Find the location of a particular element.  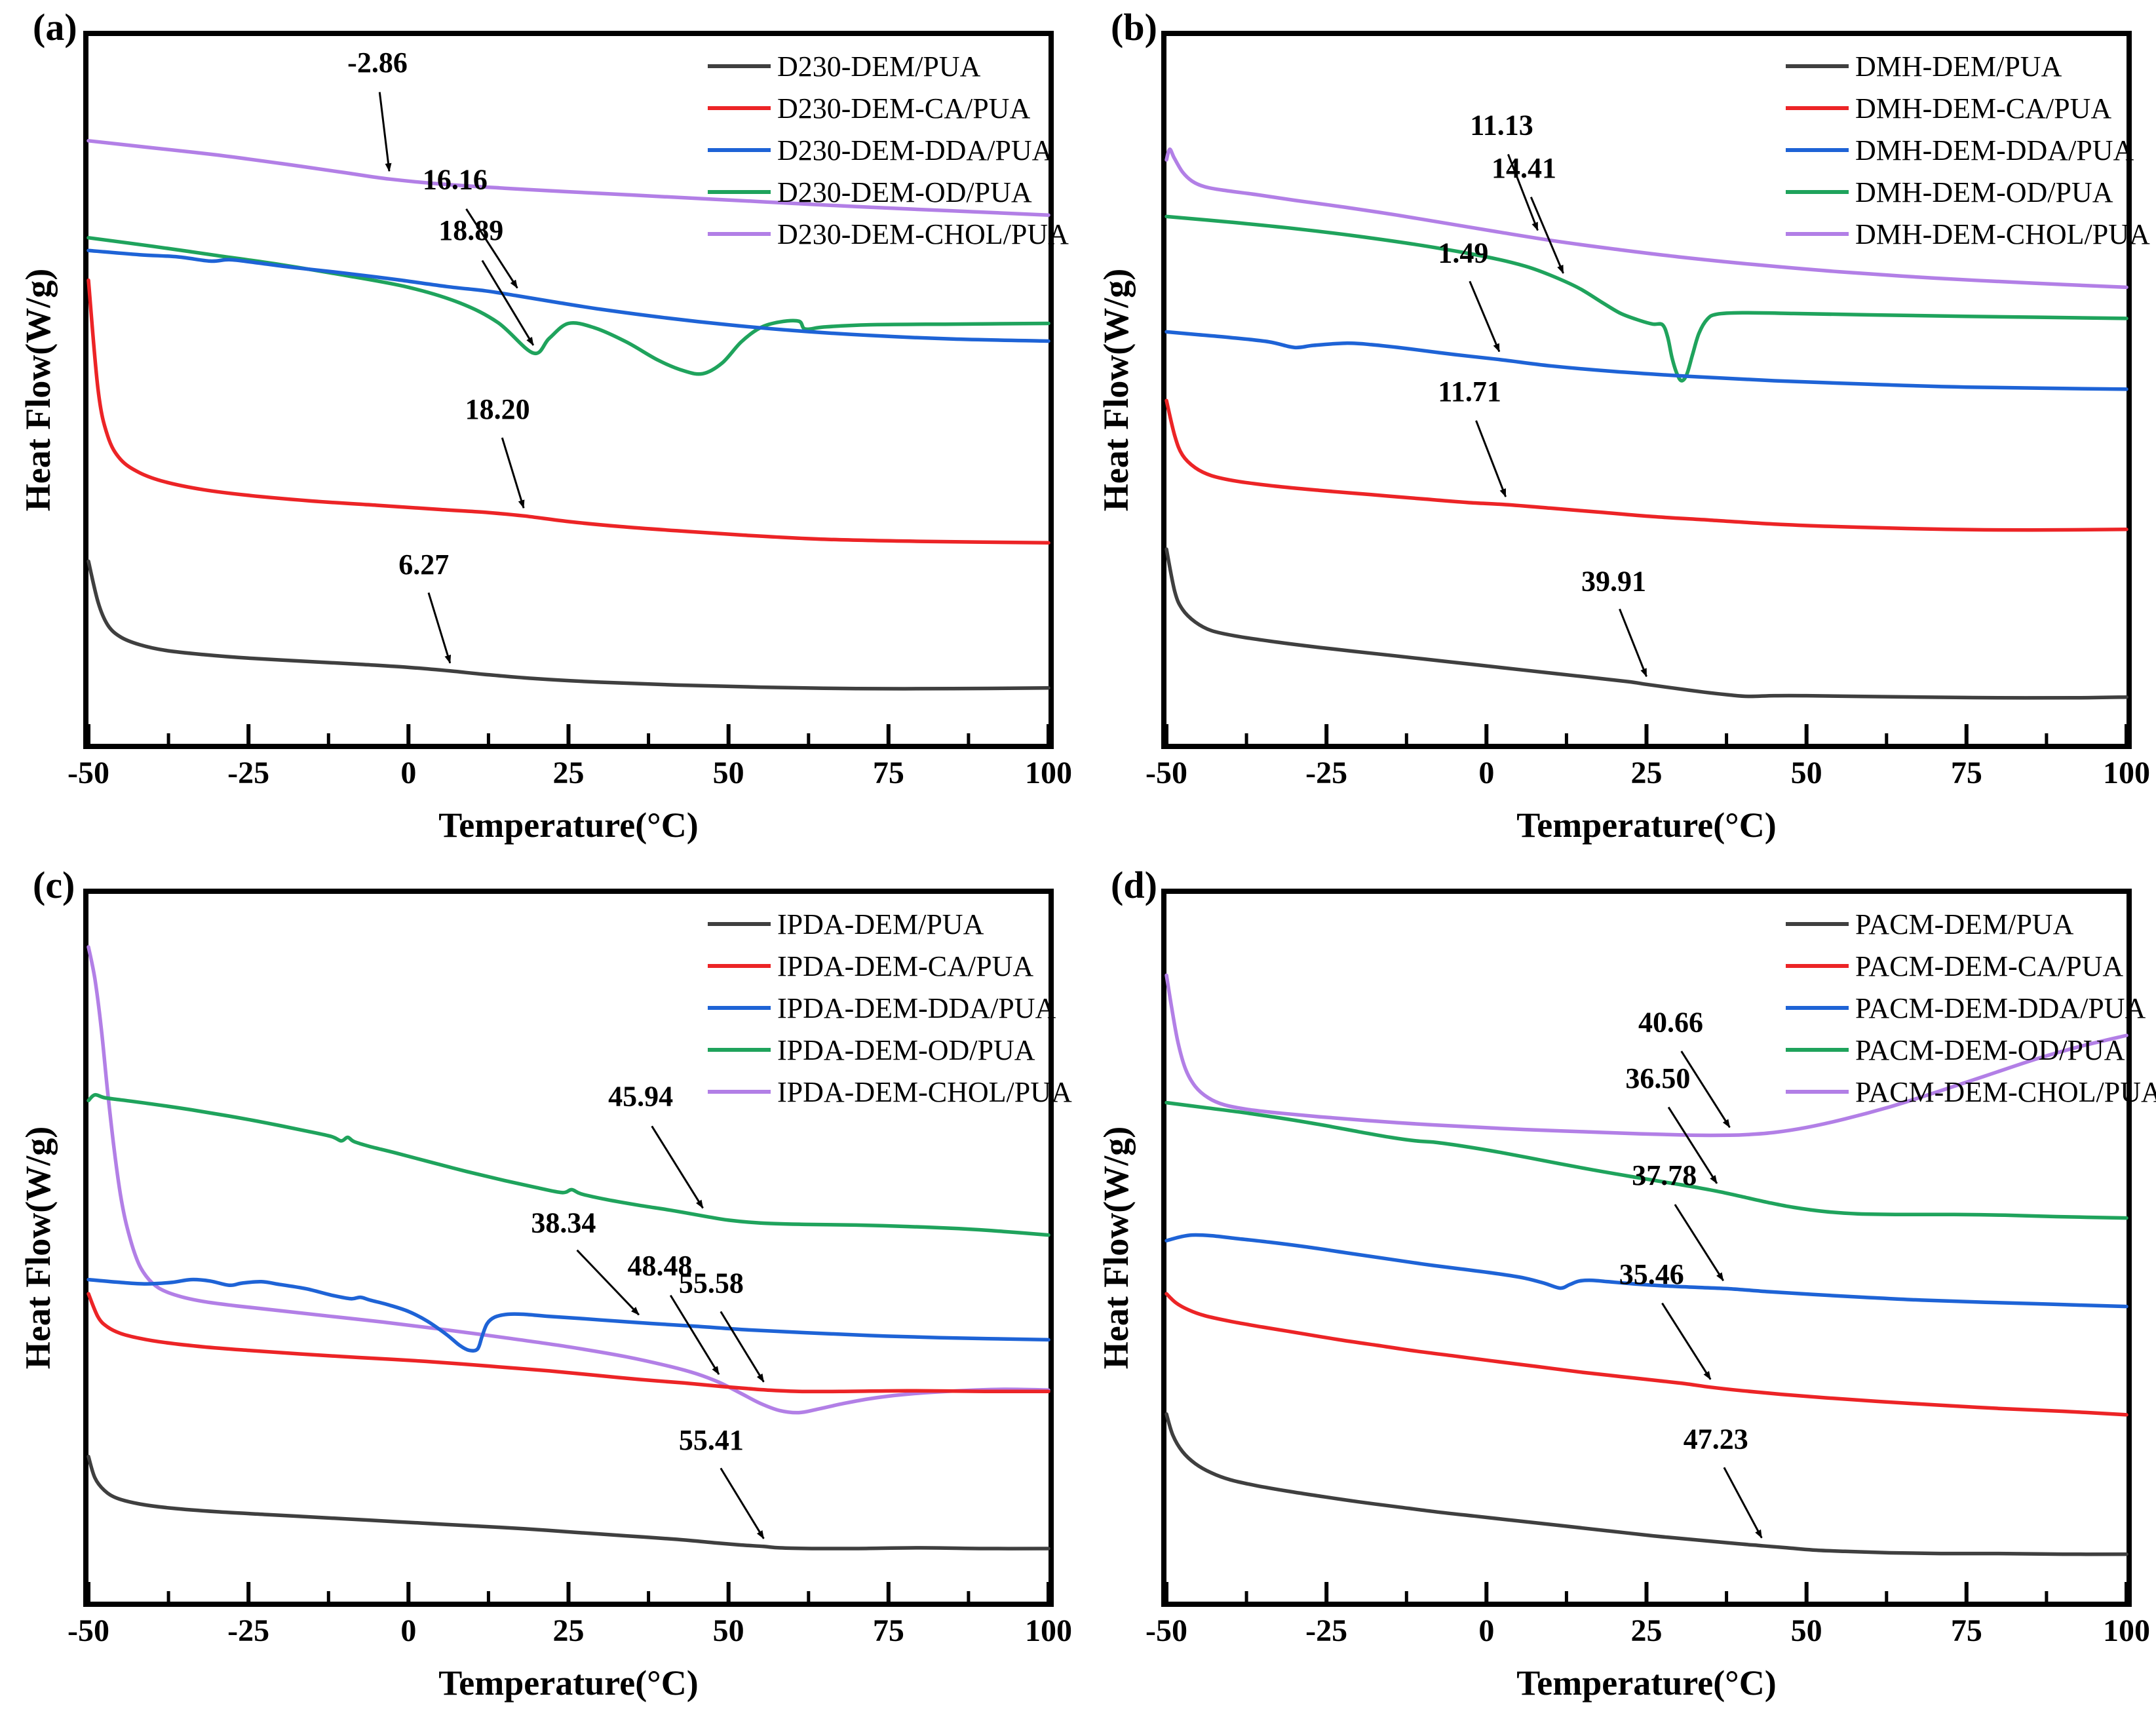

legend-item: D230-DEM-DDA/PUA is located at coordinates (888, 150).